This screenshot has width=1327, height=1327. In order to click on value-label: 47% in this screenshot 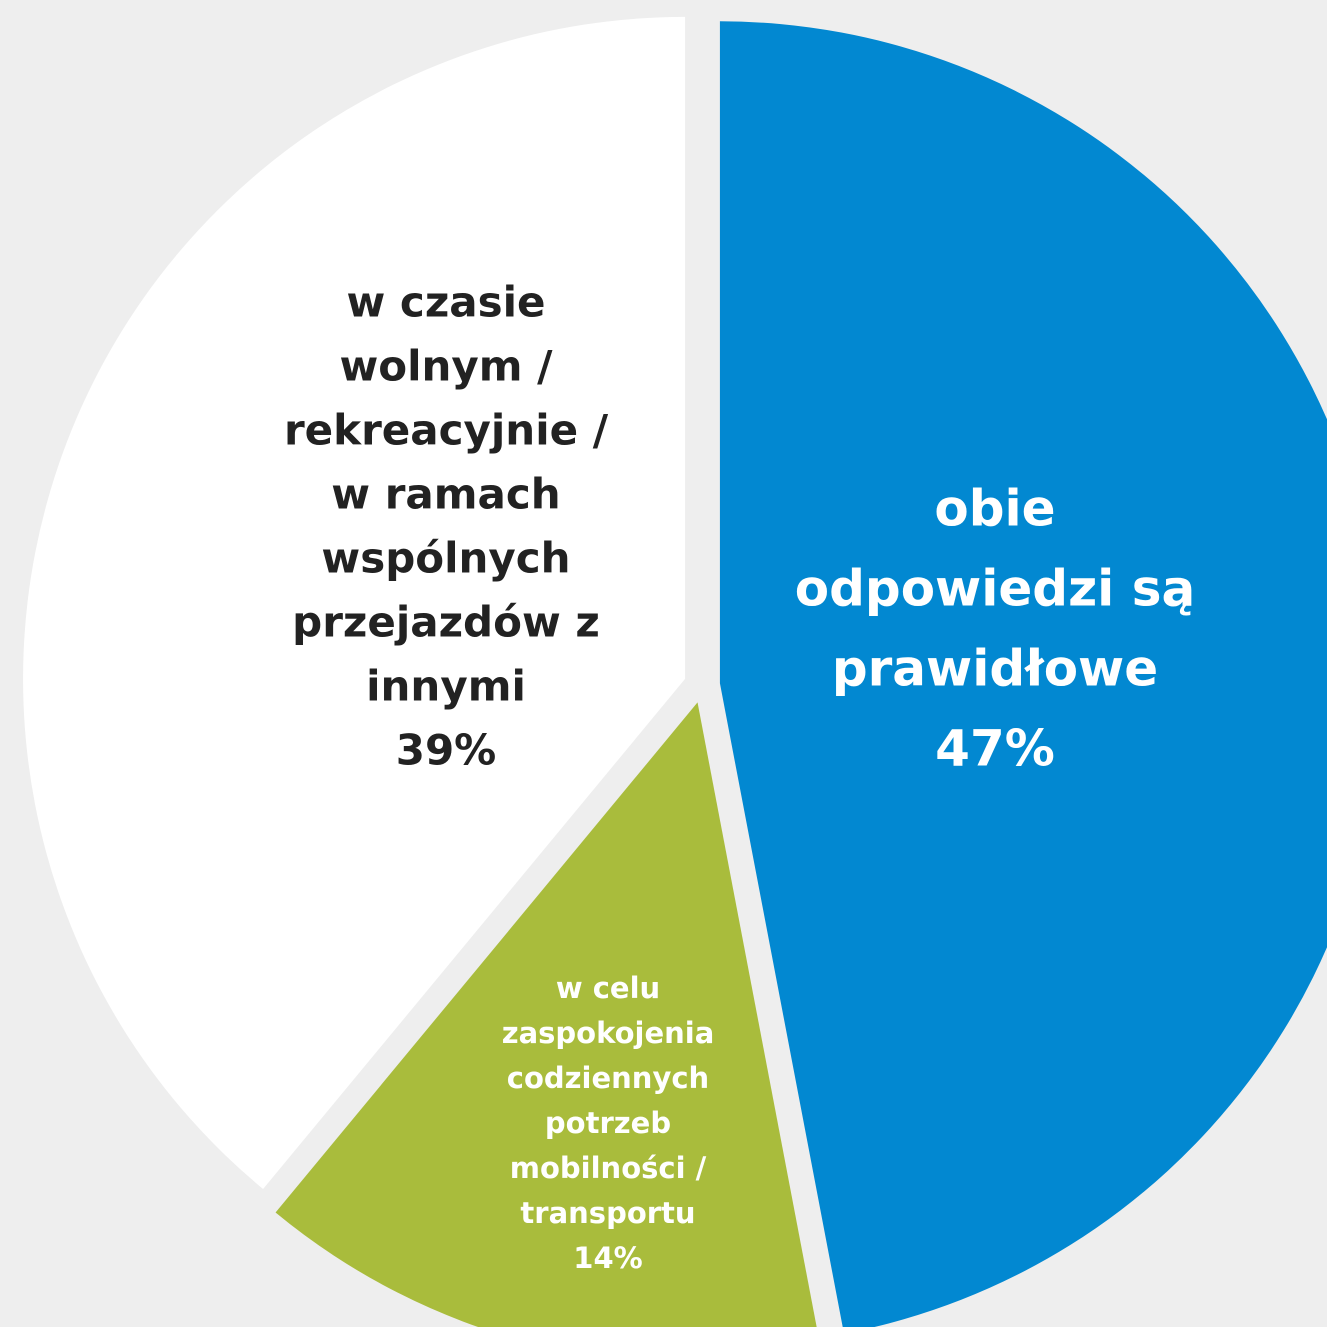, I will do `click(995, 749)`.